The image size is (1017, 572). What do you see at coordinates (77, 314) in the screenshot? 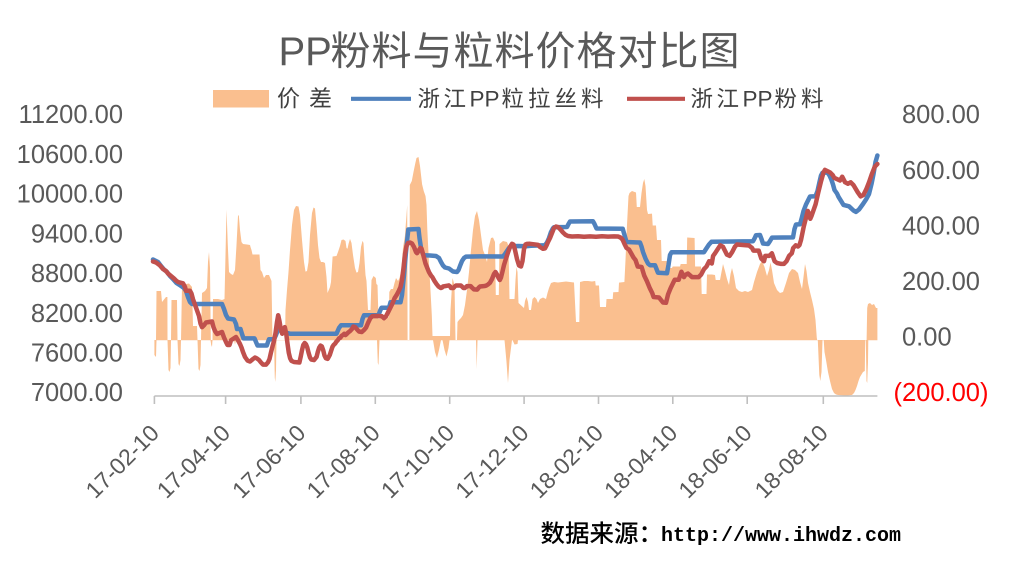
I see `svg-text: 8200.00` at bounding box center [77, 314].